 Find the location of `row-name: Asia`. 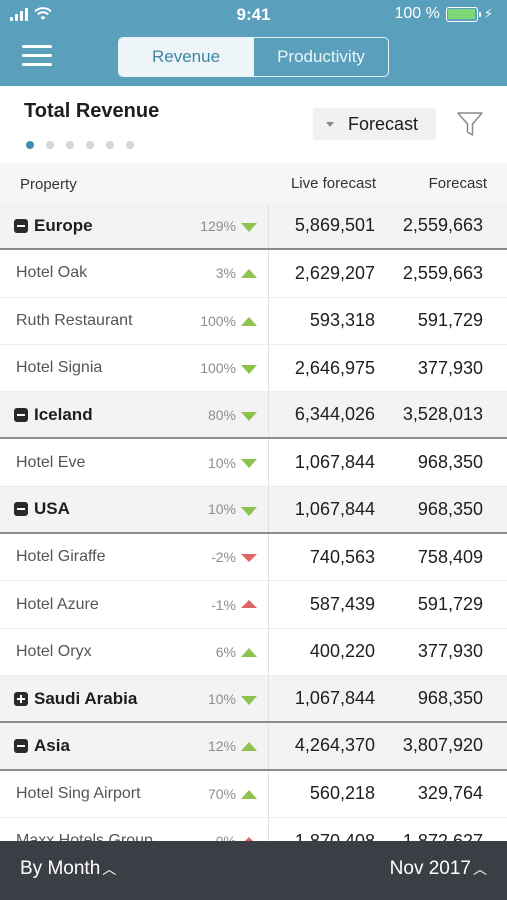

row-name: Asia is located at coordinates (42, 745).